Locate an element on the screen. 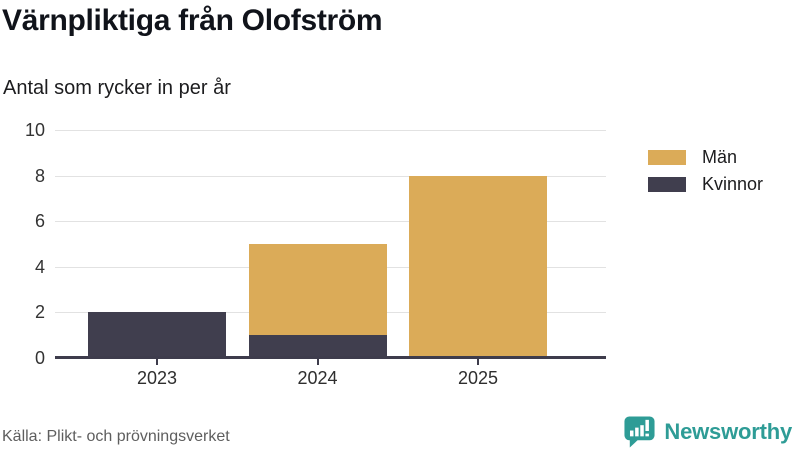  x-axis-tick-label: 2025 is located at coordinates (478, 378).